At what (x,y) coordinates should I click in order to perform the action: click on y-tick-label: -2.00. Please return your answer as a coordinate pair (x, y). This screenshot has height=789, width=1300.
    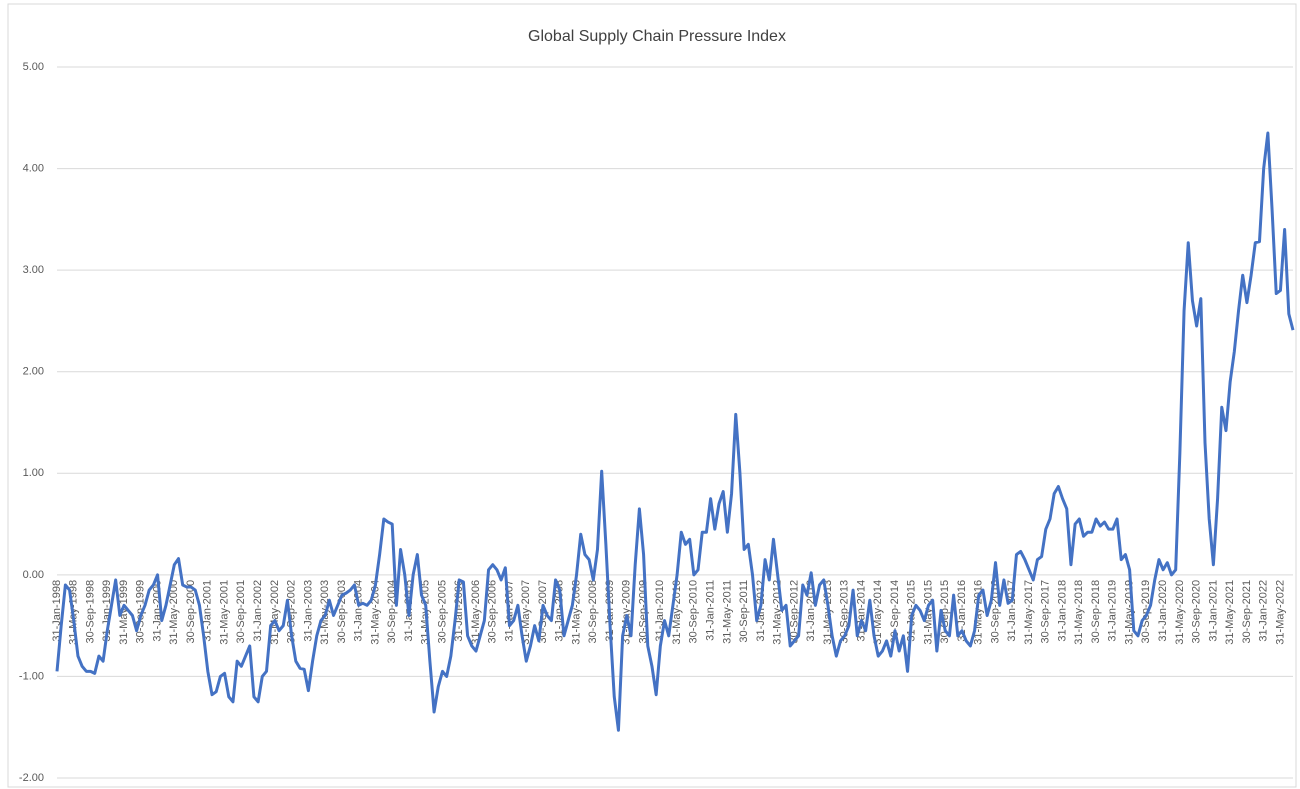
    Looking at the image, I should click on (31, 778).